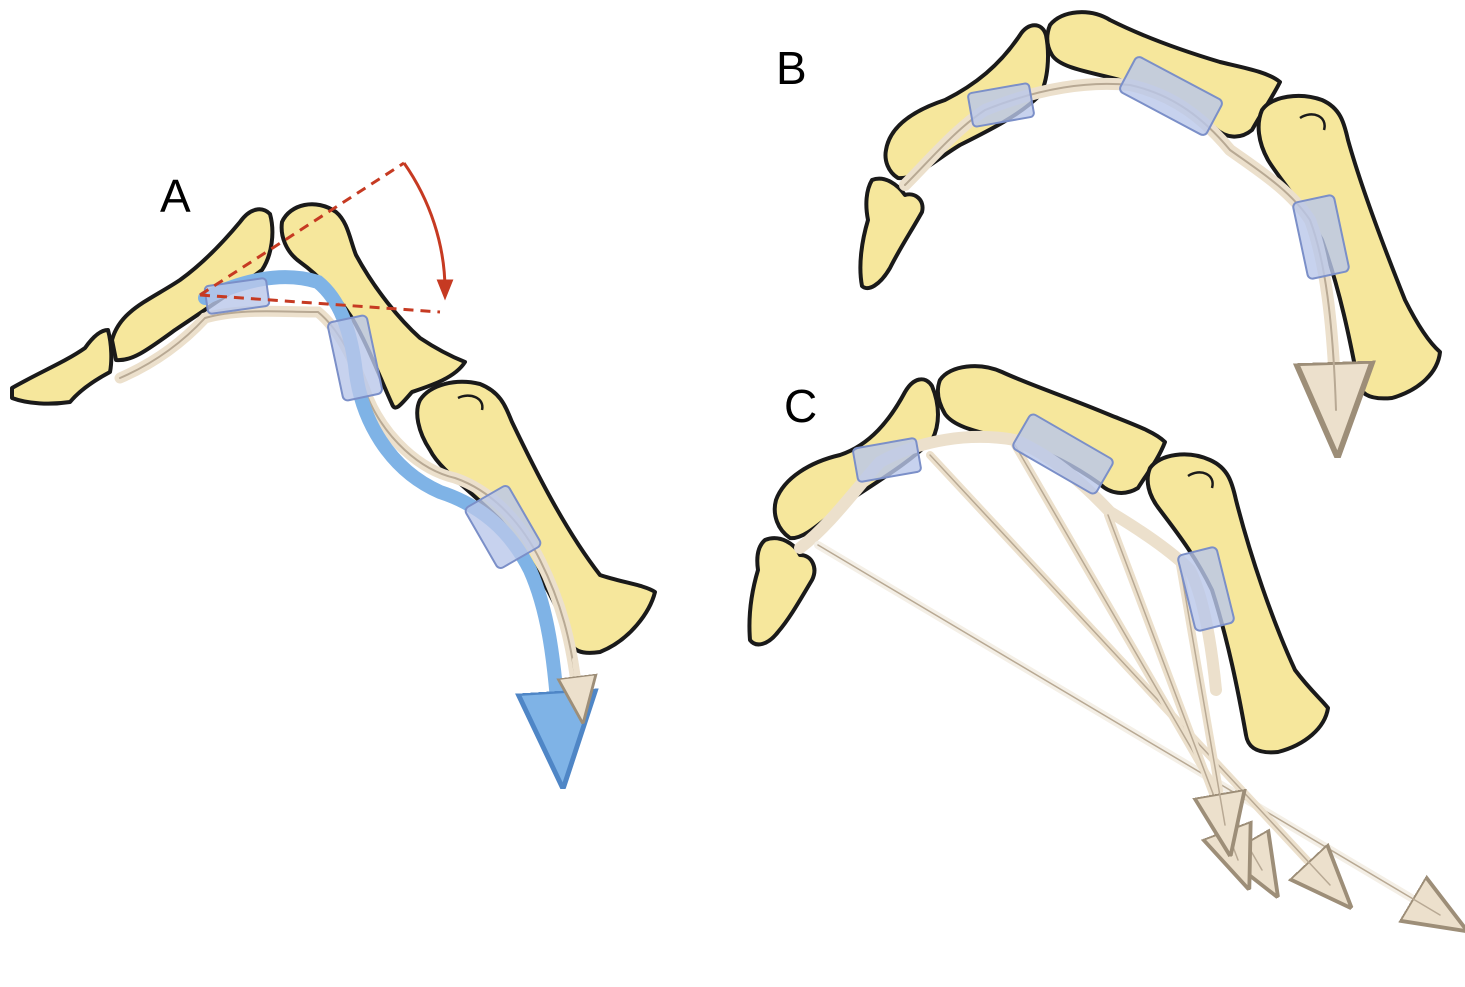 The image size is (1465, 987). What do you see at coordinates (192, 285) in the screenshot?
I see `panel-a-middle-phalanx` at bounding box center [192, 285].